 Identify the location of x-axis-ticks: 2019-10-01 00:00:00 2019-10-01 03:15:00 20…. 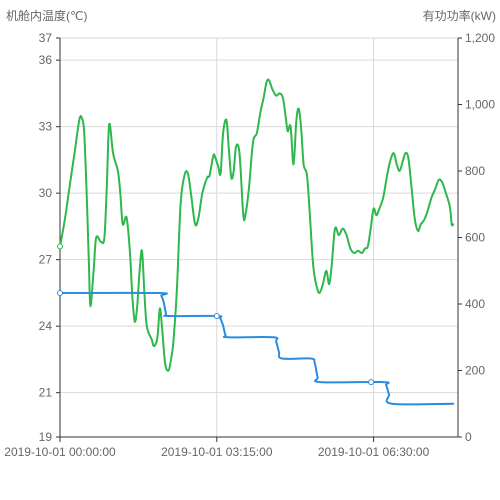
(217, 448).